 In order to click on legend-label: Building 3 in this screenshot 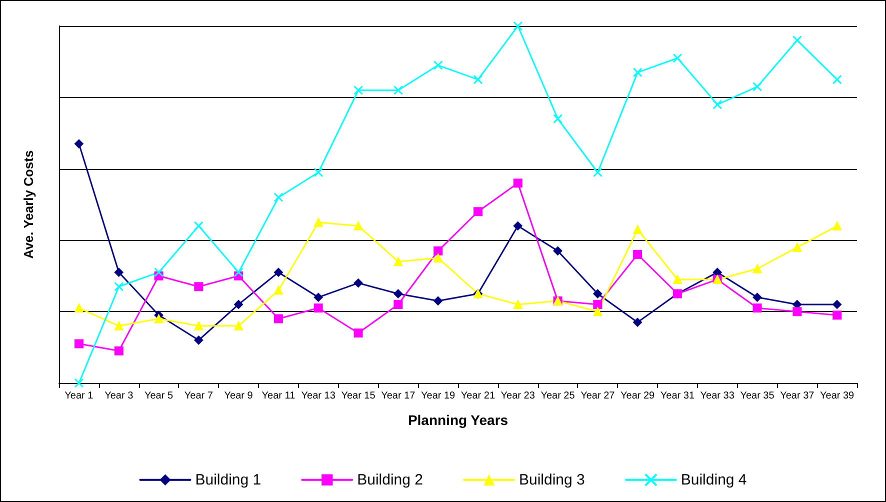, I will do `click(552, 479)`.